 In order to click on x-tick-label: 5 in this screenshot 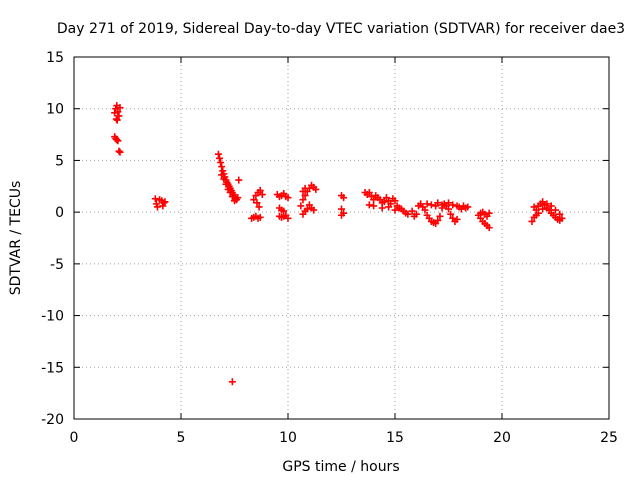, I will do `click(181, 438)`.